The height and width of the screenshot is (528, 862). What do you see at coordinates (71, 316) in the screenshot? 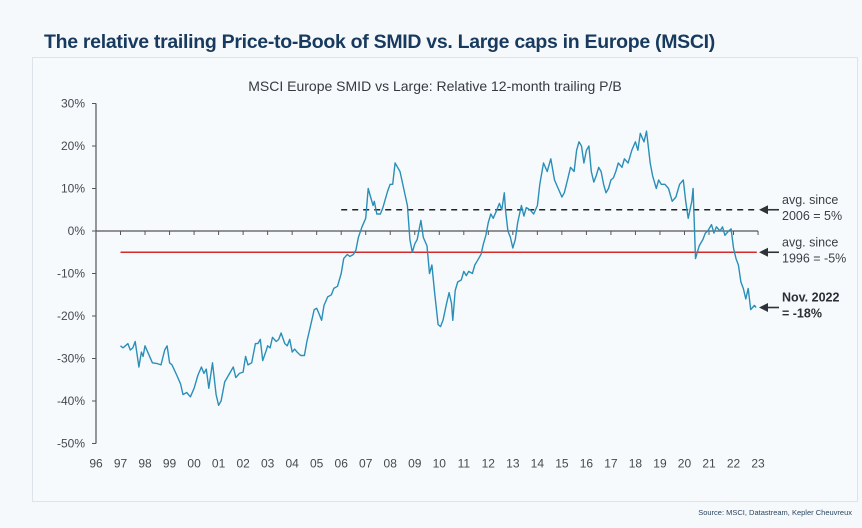
I see `y-tick-label: -20%` at bounding box center [71, 316].